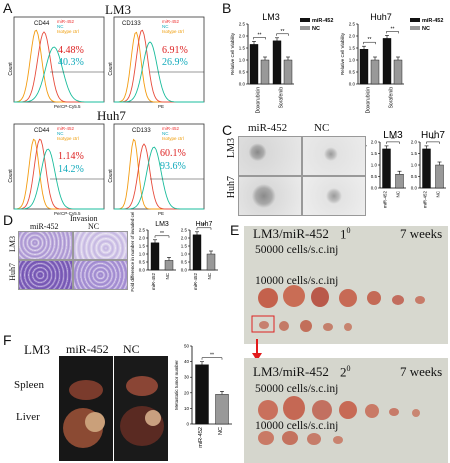  Describe the element at coordinates (66, 128) in the screenshot. I see `legend-mir: miR-452` at that location.